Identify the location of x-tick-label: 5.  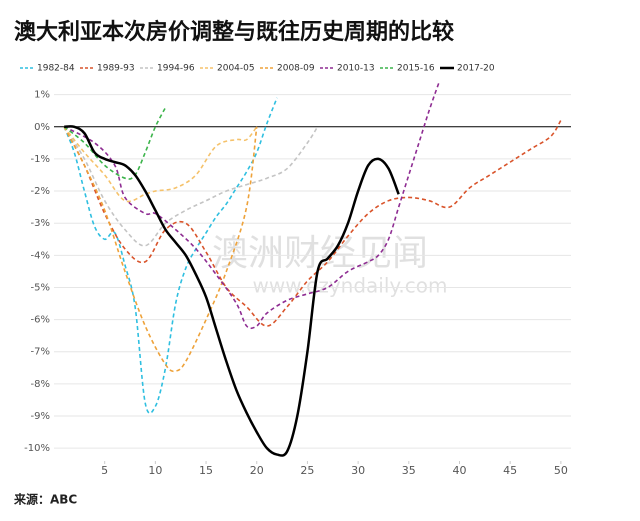
(104, 470).